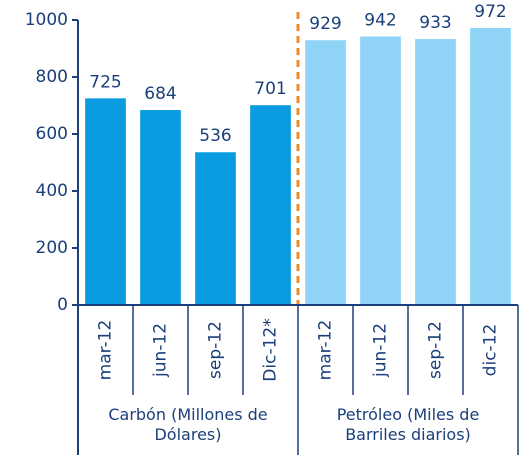  I want to click on data-label: 972, so click(490, 12).